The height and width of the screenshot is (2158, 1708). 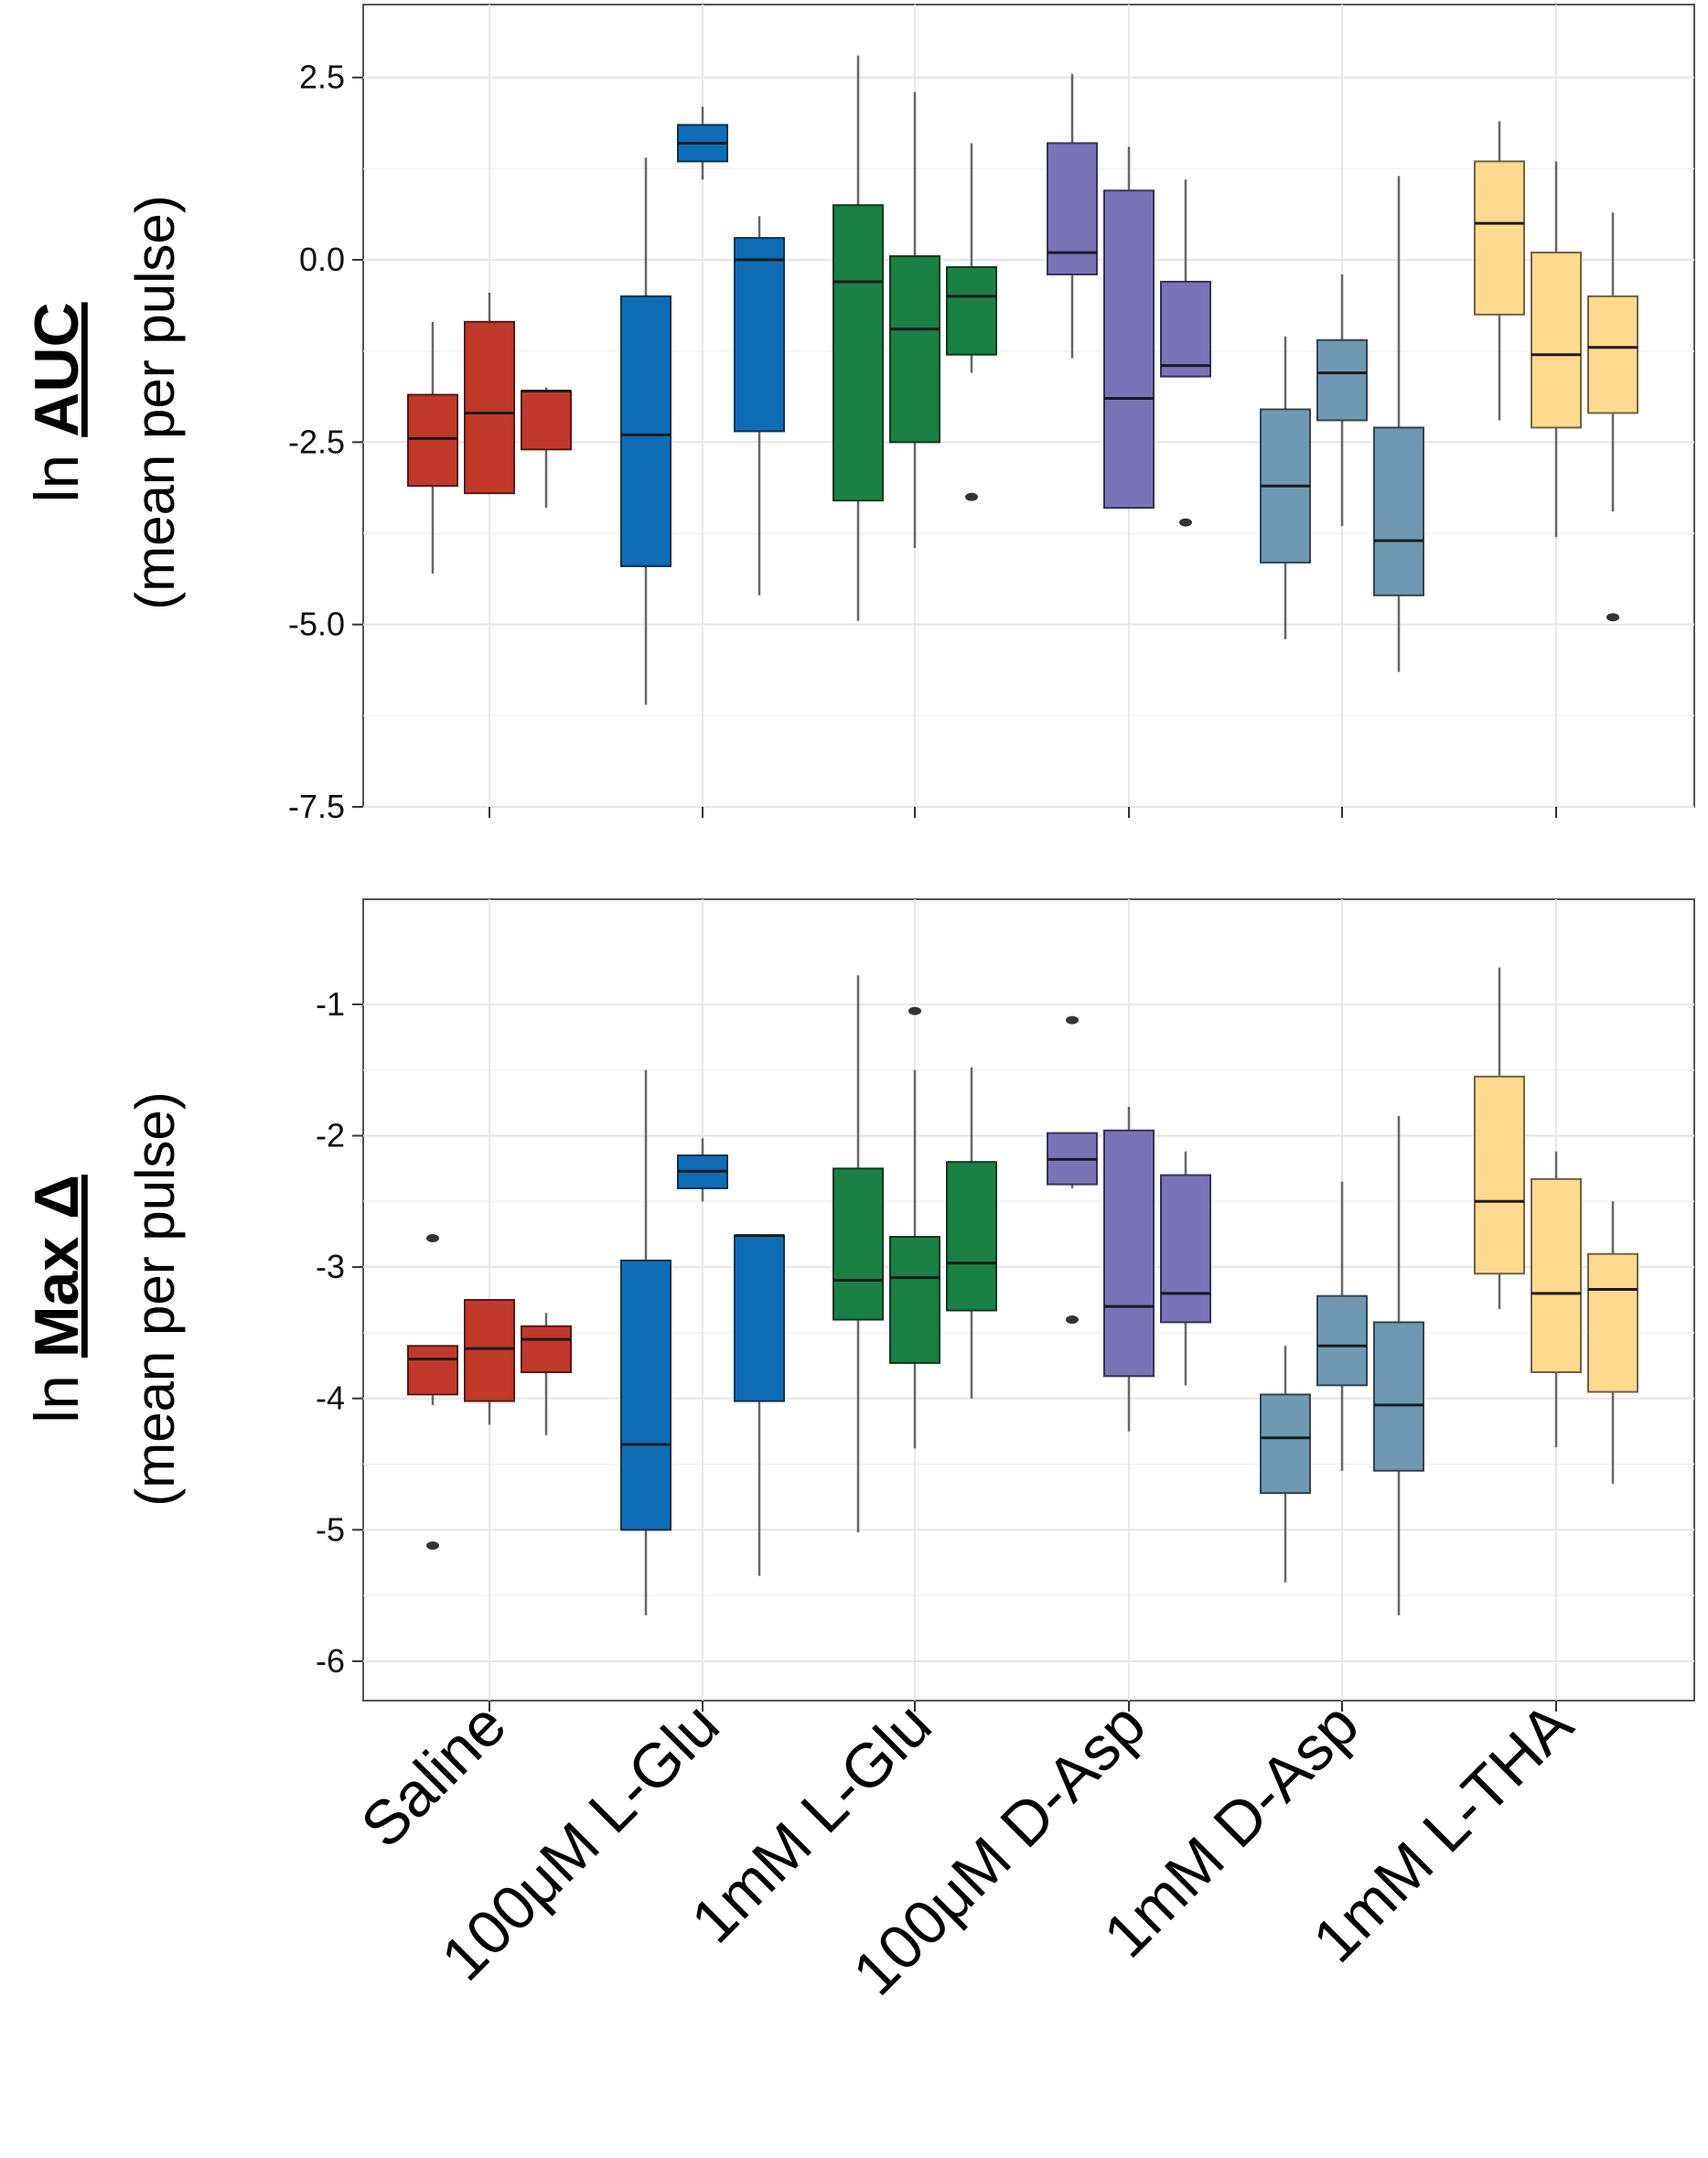 I want to click on y-tick-label: -6, so click(x=330, y=1661).